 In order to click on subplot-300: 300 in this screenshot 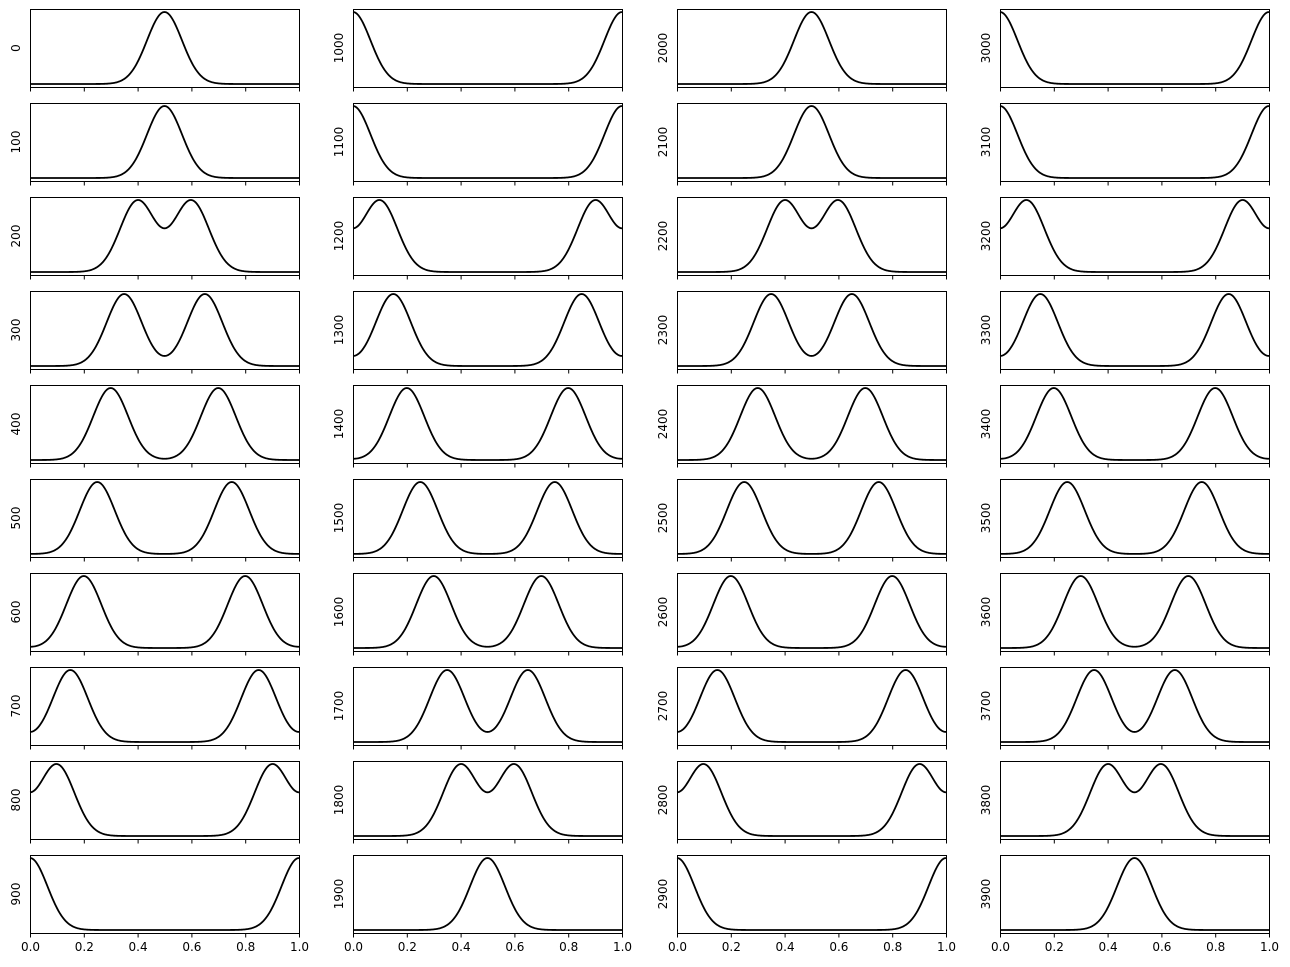, I will do `click(154, 332)`.